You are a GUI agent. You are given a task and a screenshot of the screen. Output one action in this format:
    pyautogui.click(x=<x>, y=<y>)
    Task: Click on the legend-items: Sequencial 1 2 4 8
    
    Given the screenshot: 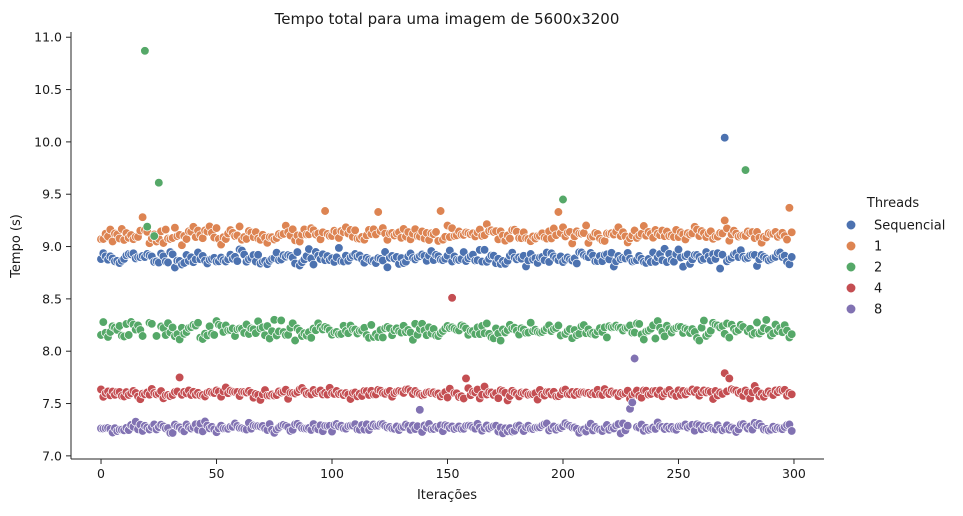 What is the action you would take?
    pyautogui.click(x=895, y=268)
    